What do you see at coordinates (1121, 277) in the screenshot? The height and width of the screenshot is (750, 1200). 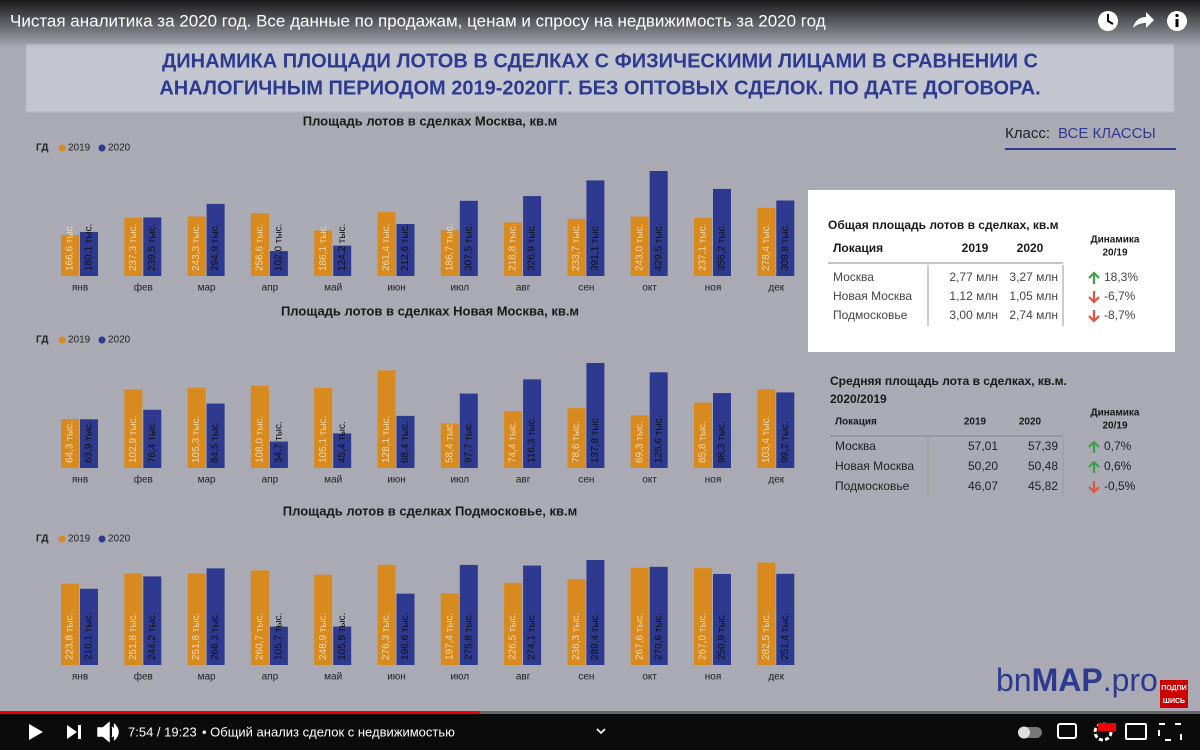 I see `cell: 18,3%` at bounding box center [1121, 277].